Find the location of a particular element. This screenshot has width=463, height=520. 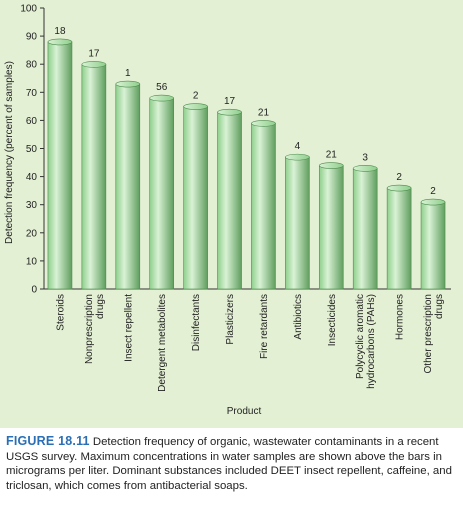

category-label: Polycyclic aromatichydrocarbons (PAHs) is located at coordinates (366, 341).